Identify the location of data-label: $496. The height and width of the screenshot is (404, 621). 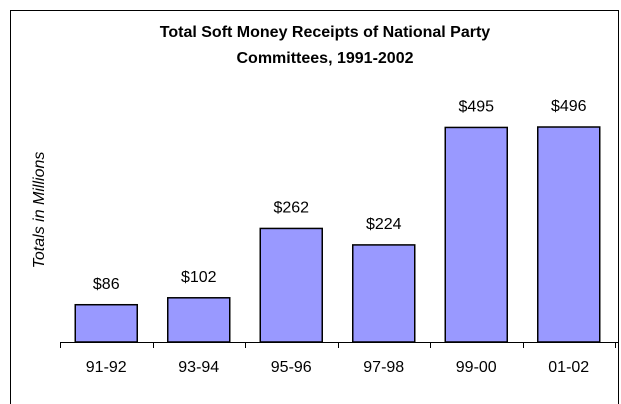
(569, 106).